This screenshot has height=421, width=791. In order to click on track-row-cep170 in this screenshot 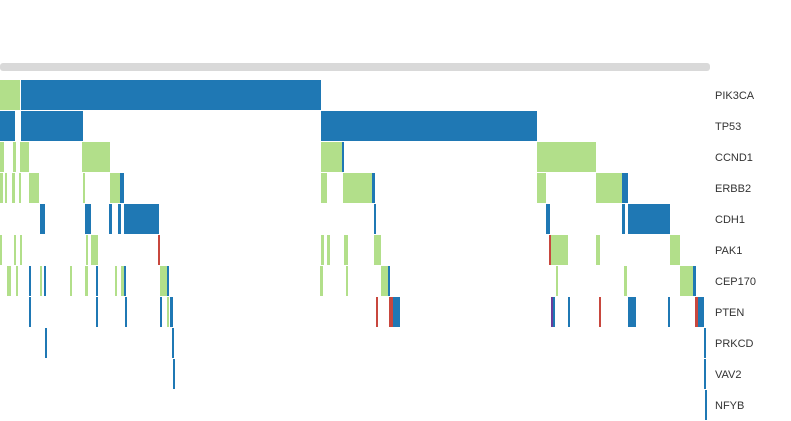, I will do `click(351, 281)`.